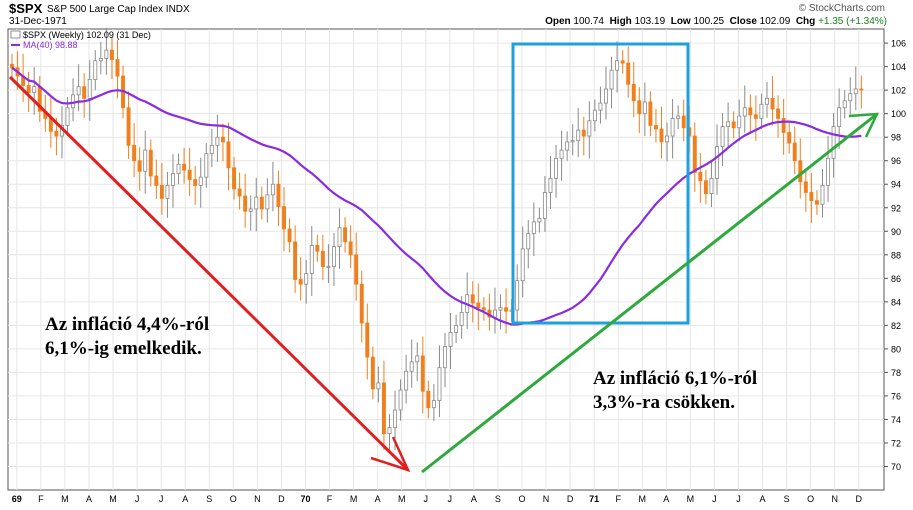 This screenshot has width=913, height=510. I want to click on inflation-rise-note: Az infláció 4,4%-ról 6,1%-ig emelkedik., so click(127, 337).